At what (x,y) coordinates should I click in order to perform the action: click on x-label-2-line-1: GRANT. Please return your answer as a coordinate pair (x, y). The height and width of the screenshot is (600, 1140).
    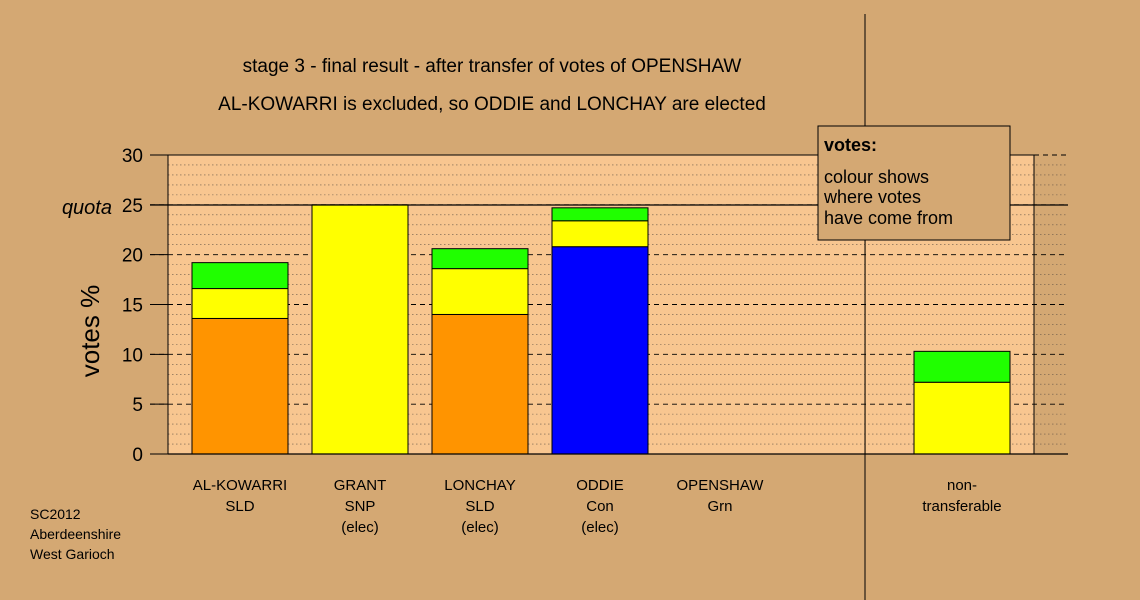
    Looking at the image, I should click on (360, 485).